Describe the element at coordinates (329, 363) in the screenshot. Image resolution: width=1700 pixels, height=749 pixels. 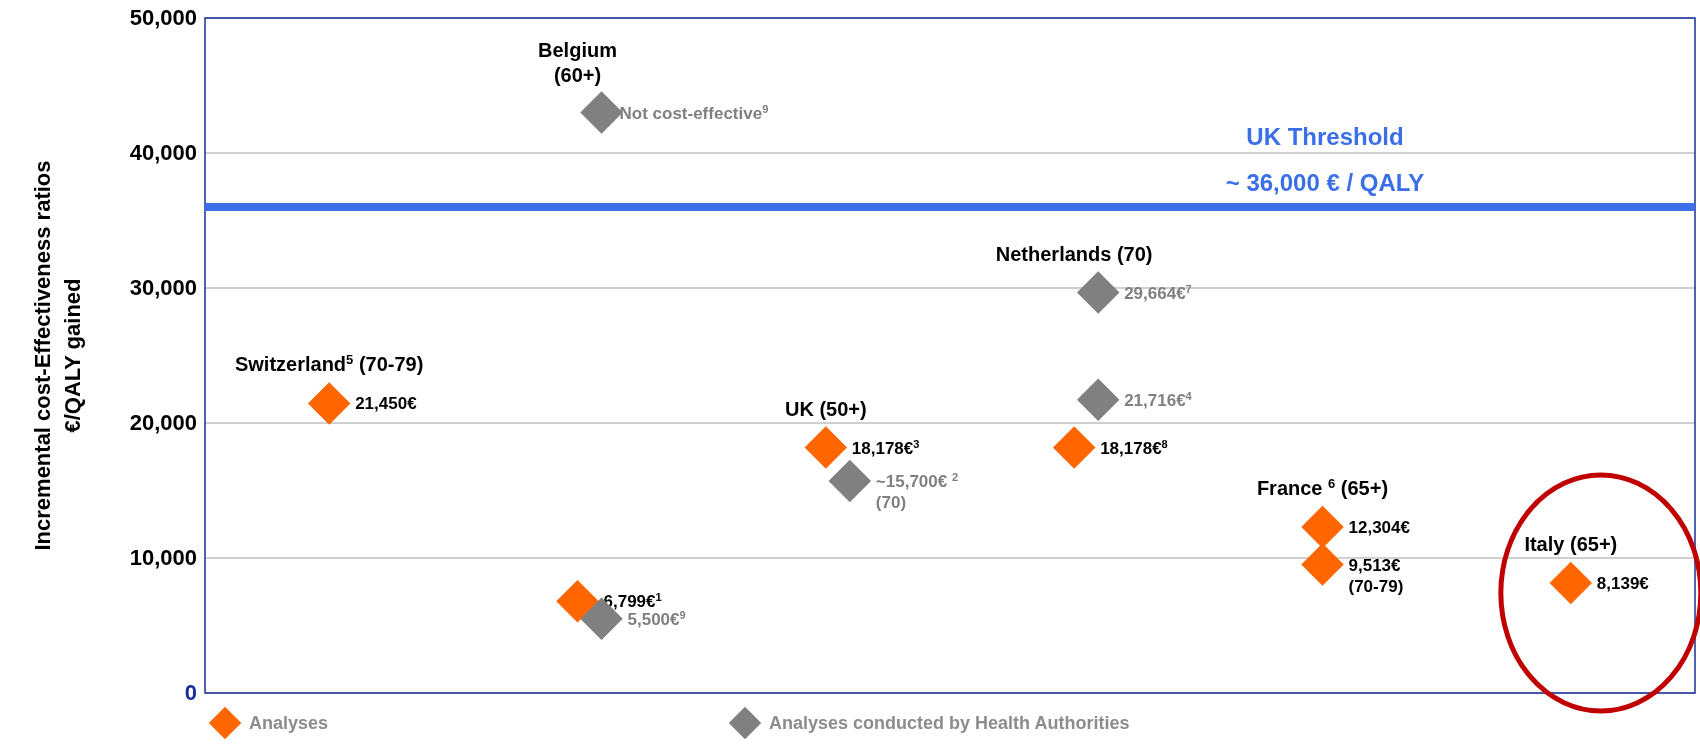
I see `x-tick-label: Switzerland$^{5}$ (70-79)` at that location.